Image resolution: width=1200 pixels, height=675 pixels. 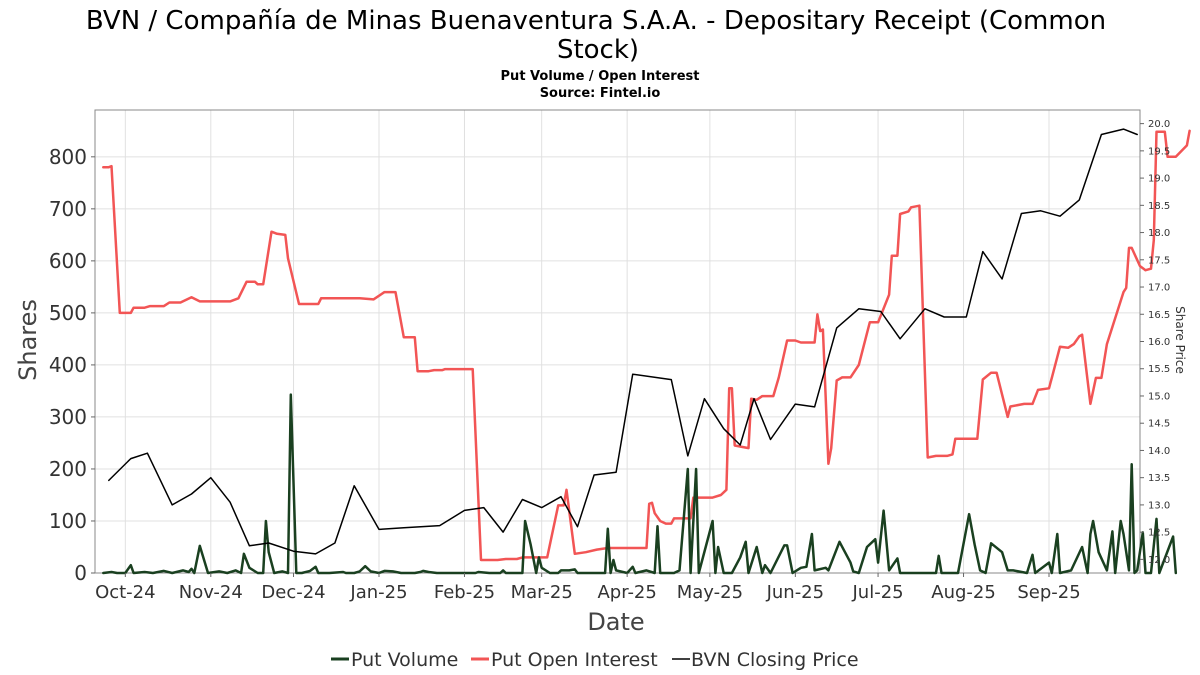 I want to click on y-tick-label: 500, so click(x=68, y=313).